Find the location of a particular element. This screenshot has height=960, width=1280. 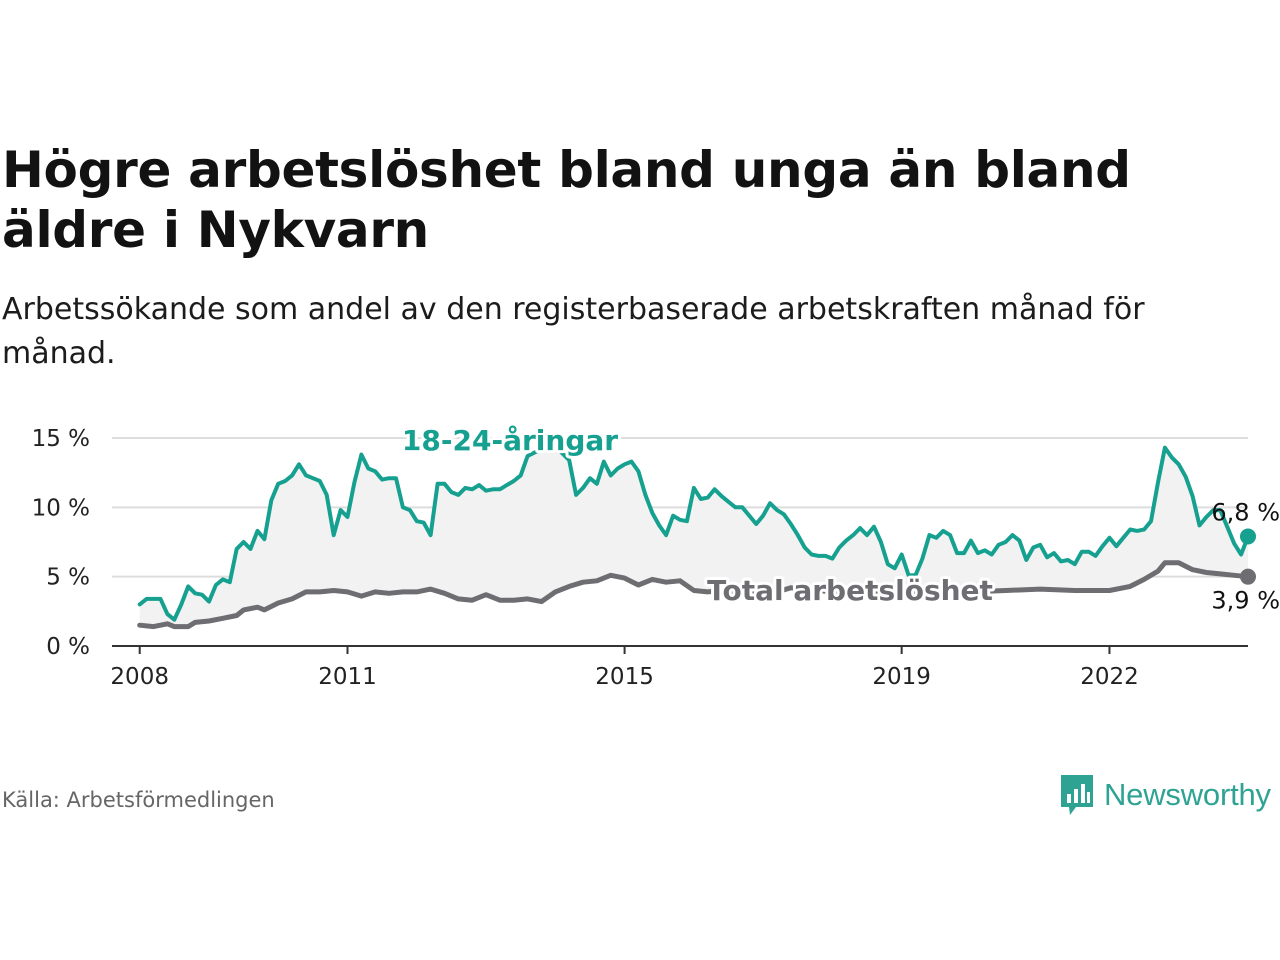

y-tick-label: 0 % is located at coordinates (68, 647).